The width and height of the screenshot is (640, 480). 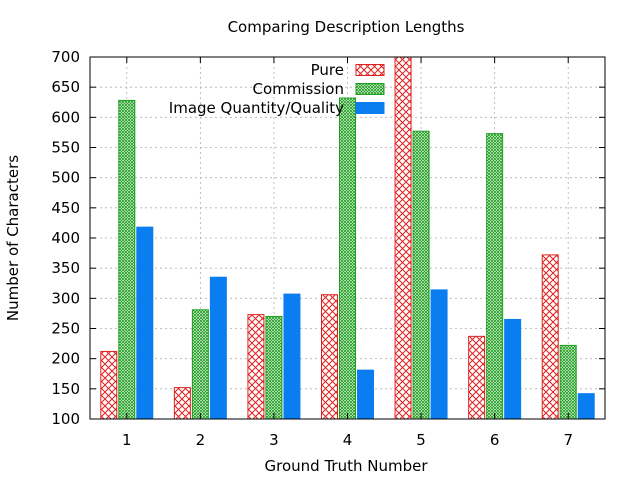 I want to click on y-tick-label: 550, so click(x=65, y=148).